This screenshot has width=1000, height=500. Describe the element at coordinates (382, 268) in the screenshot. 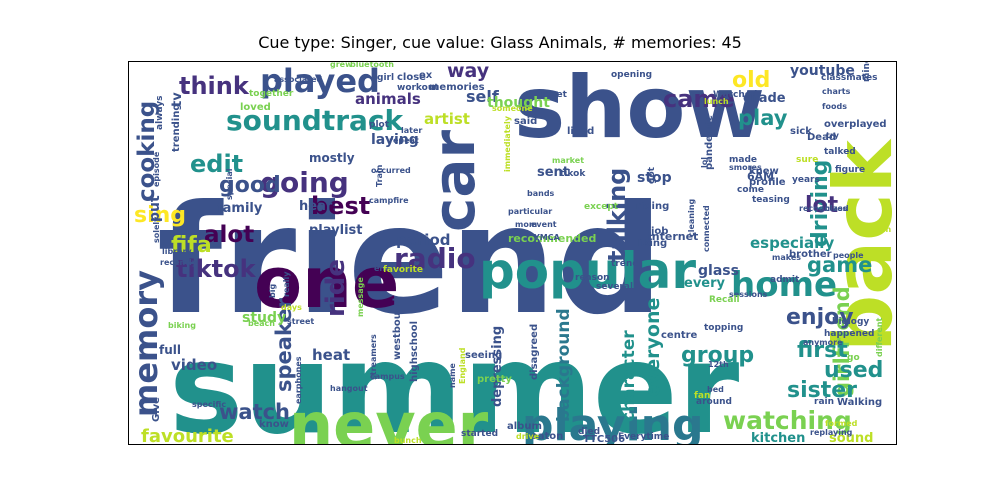

I see `word-end: end` at that location.